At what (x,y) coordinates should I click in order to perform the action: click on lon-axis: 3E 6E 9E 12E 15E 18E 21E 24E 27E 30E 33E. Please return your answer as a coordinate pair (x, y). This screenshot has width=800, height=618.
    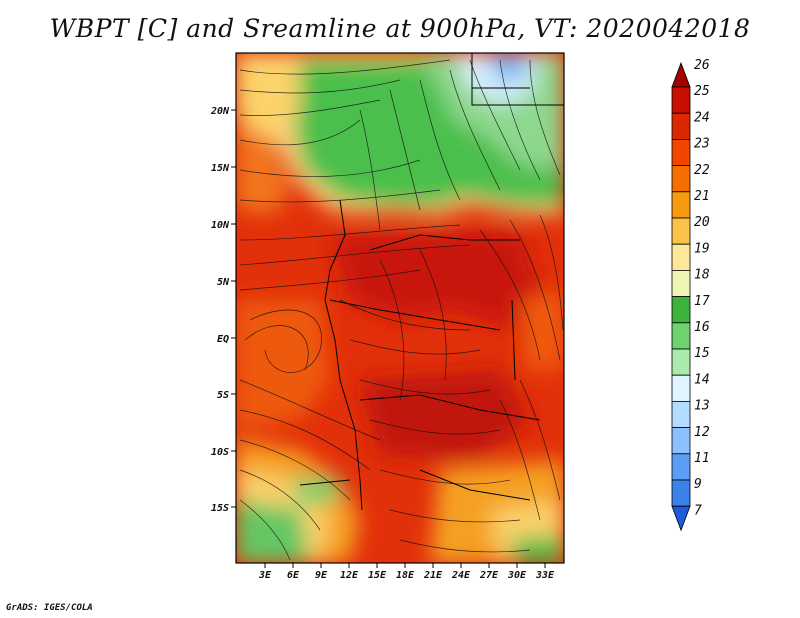
    Looking at the image, I should click on (406, 572).